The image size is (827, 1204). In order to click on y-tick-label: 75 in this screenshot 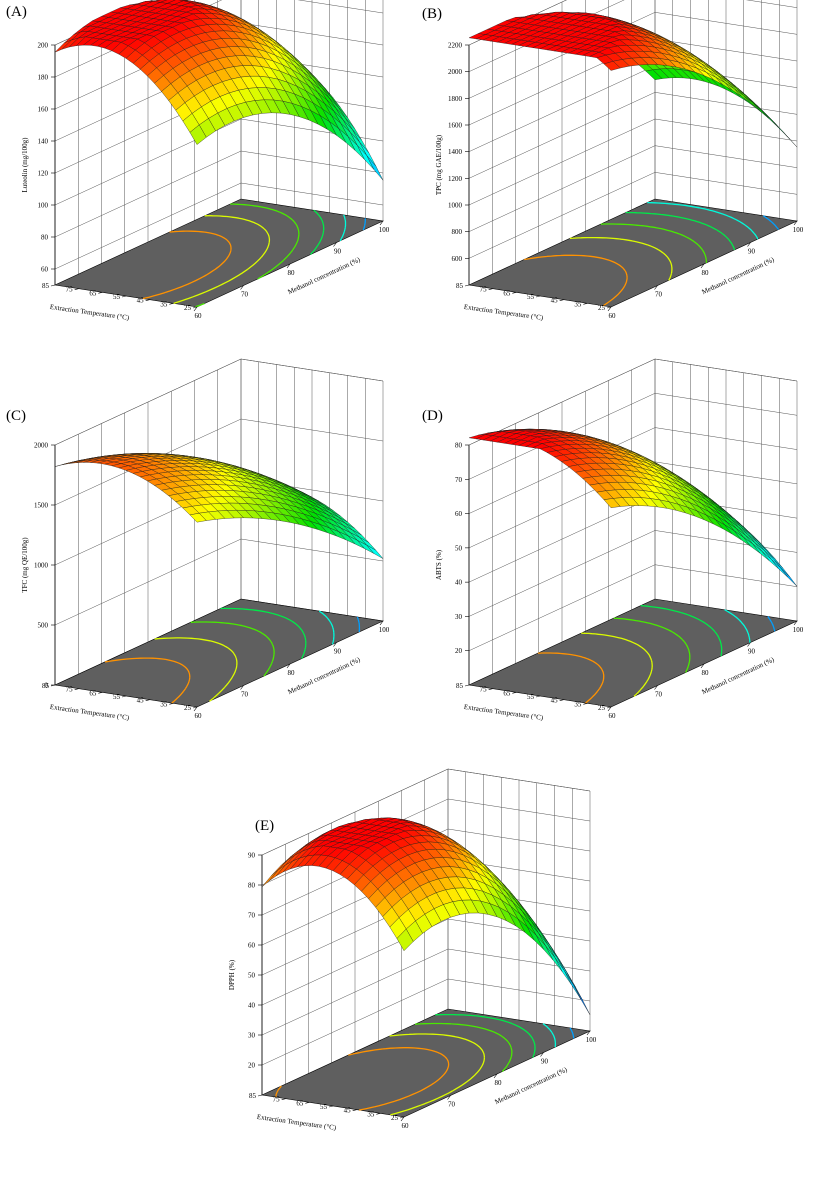, I will do `click(277, 1100)`.